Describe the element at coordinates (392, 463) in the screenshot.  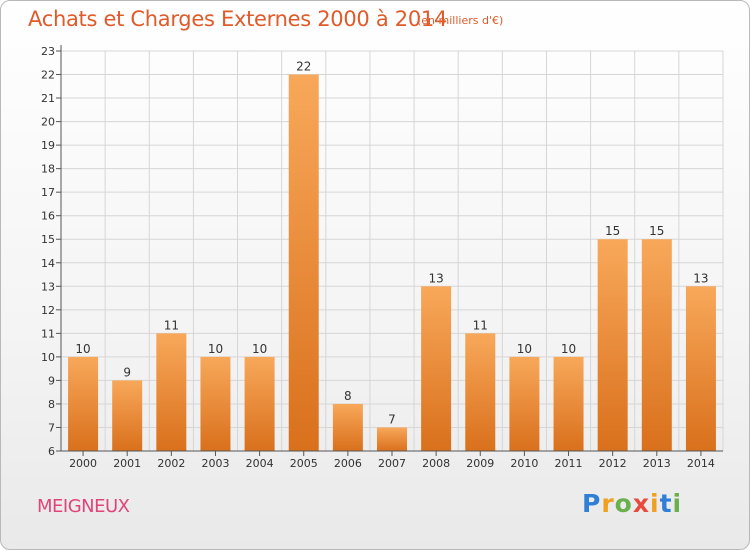
I see `x-tick-label: 2007` at that location.